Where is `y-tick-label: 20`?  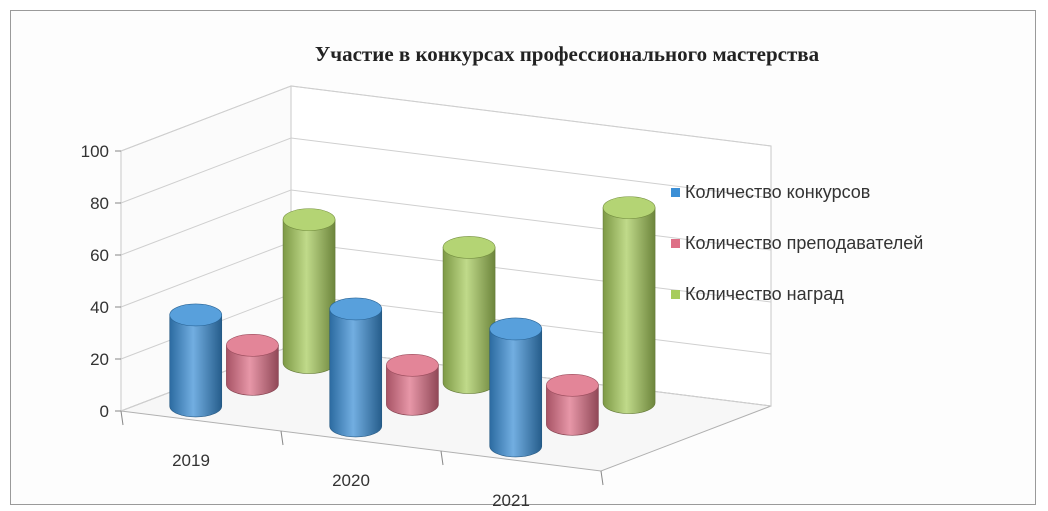 y-tick-label: 20 is located at coordinates (99, 359).